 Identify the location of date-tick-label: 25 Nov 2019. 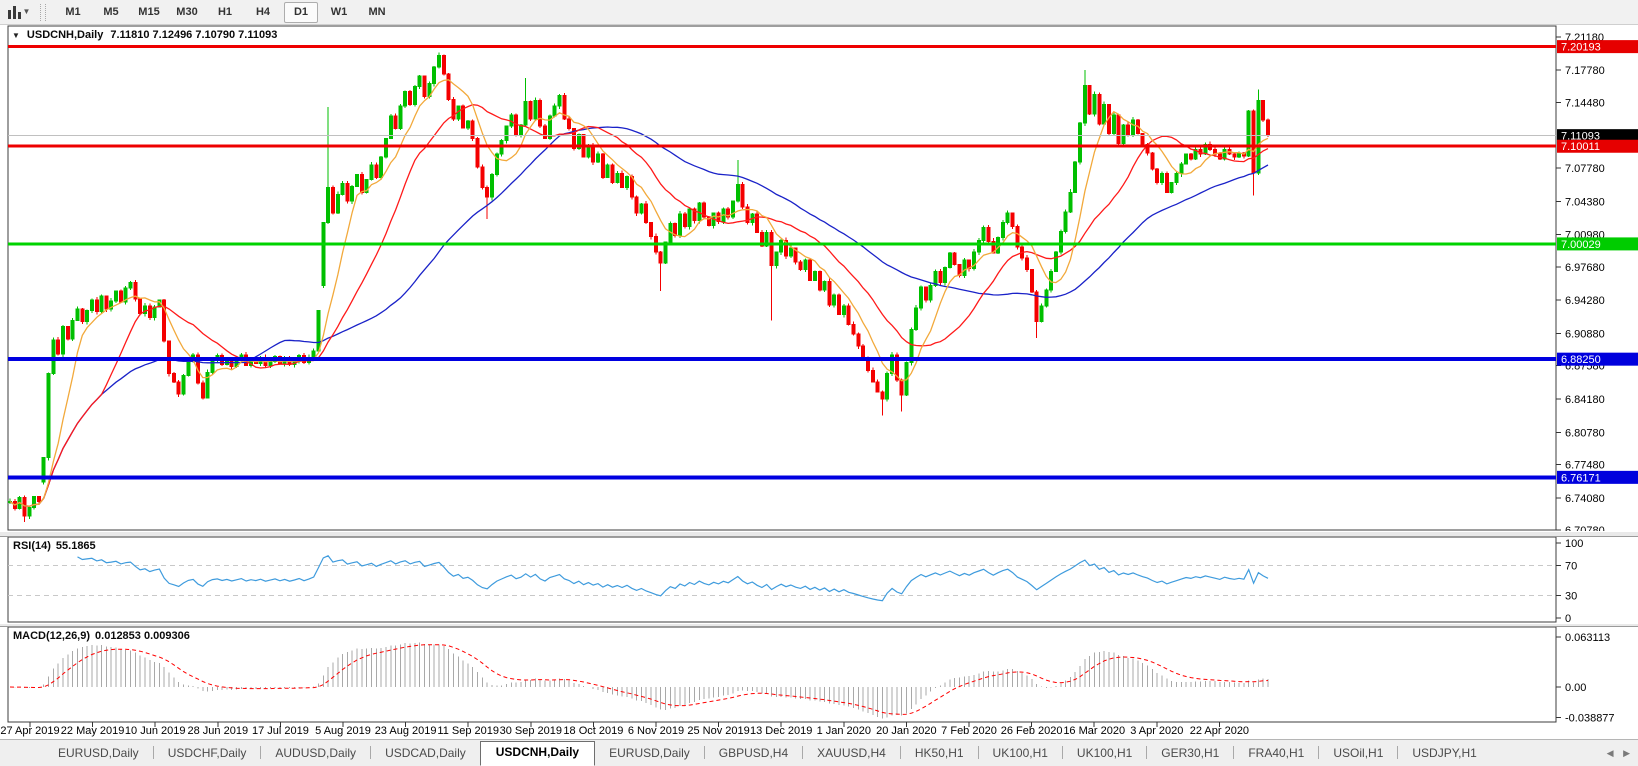
(718, 731).